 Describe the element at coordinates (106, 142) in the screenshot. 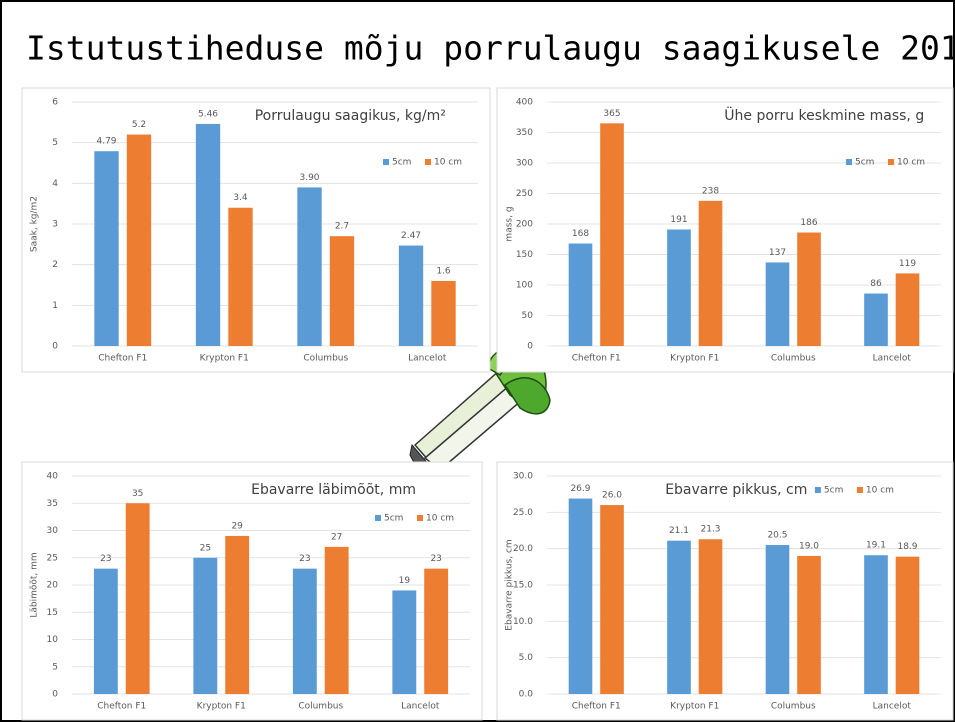

I see `data-label: 4.79` at that location.